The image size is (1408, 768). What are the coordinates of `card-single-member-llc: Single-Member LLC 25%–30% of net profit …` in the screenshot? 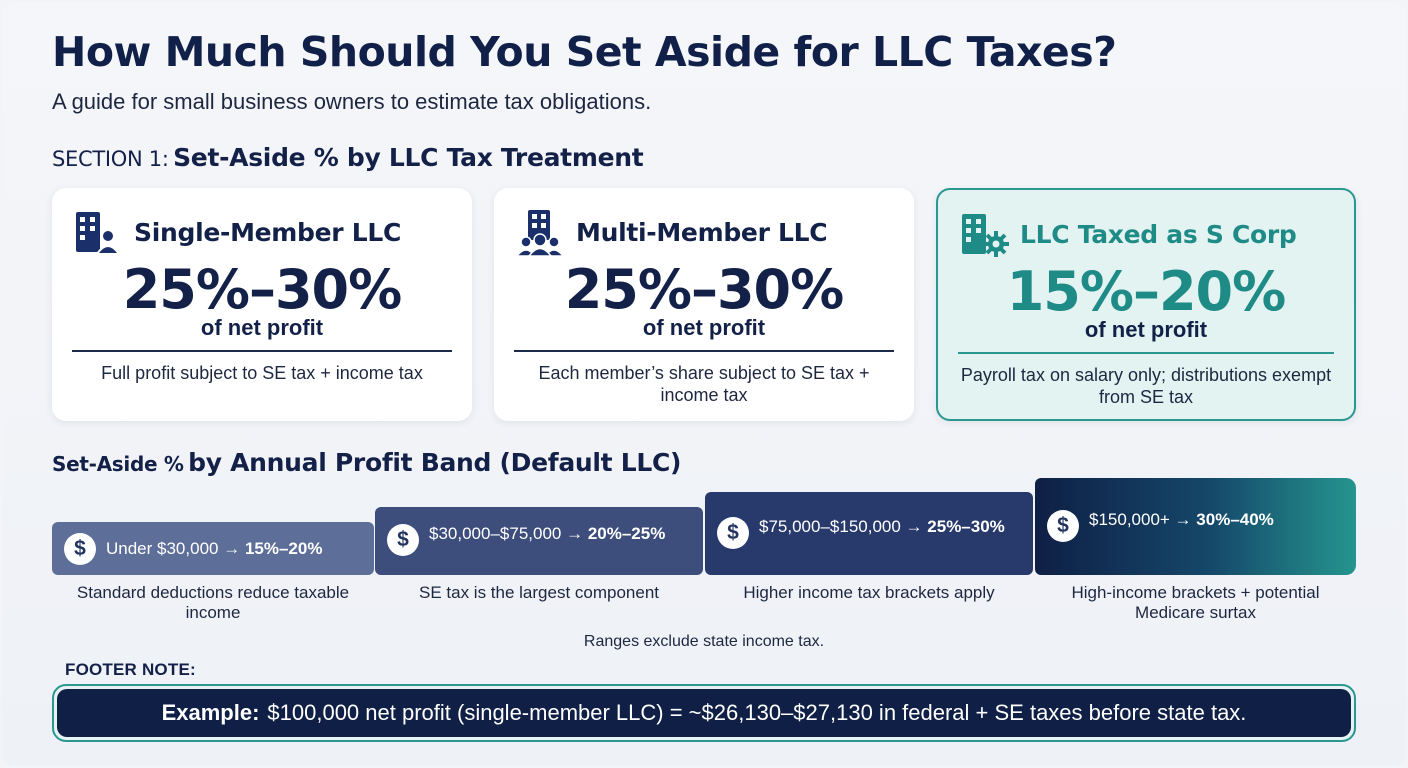 It's located at (262, 304).